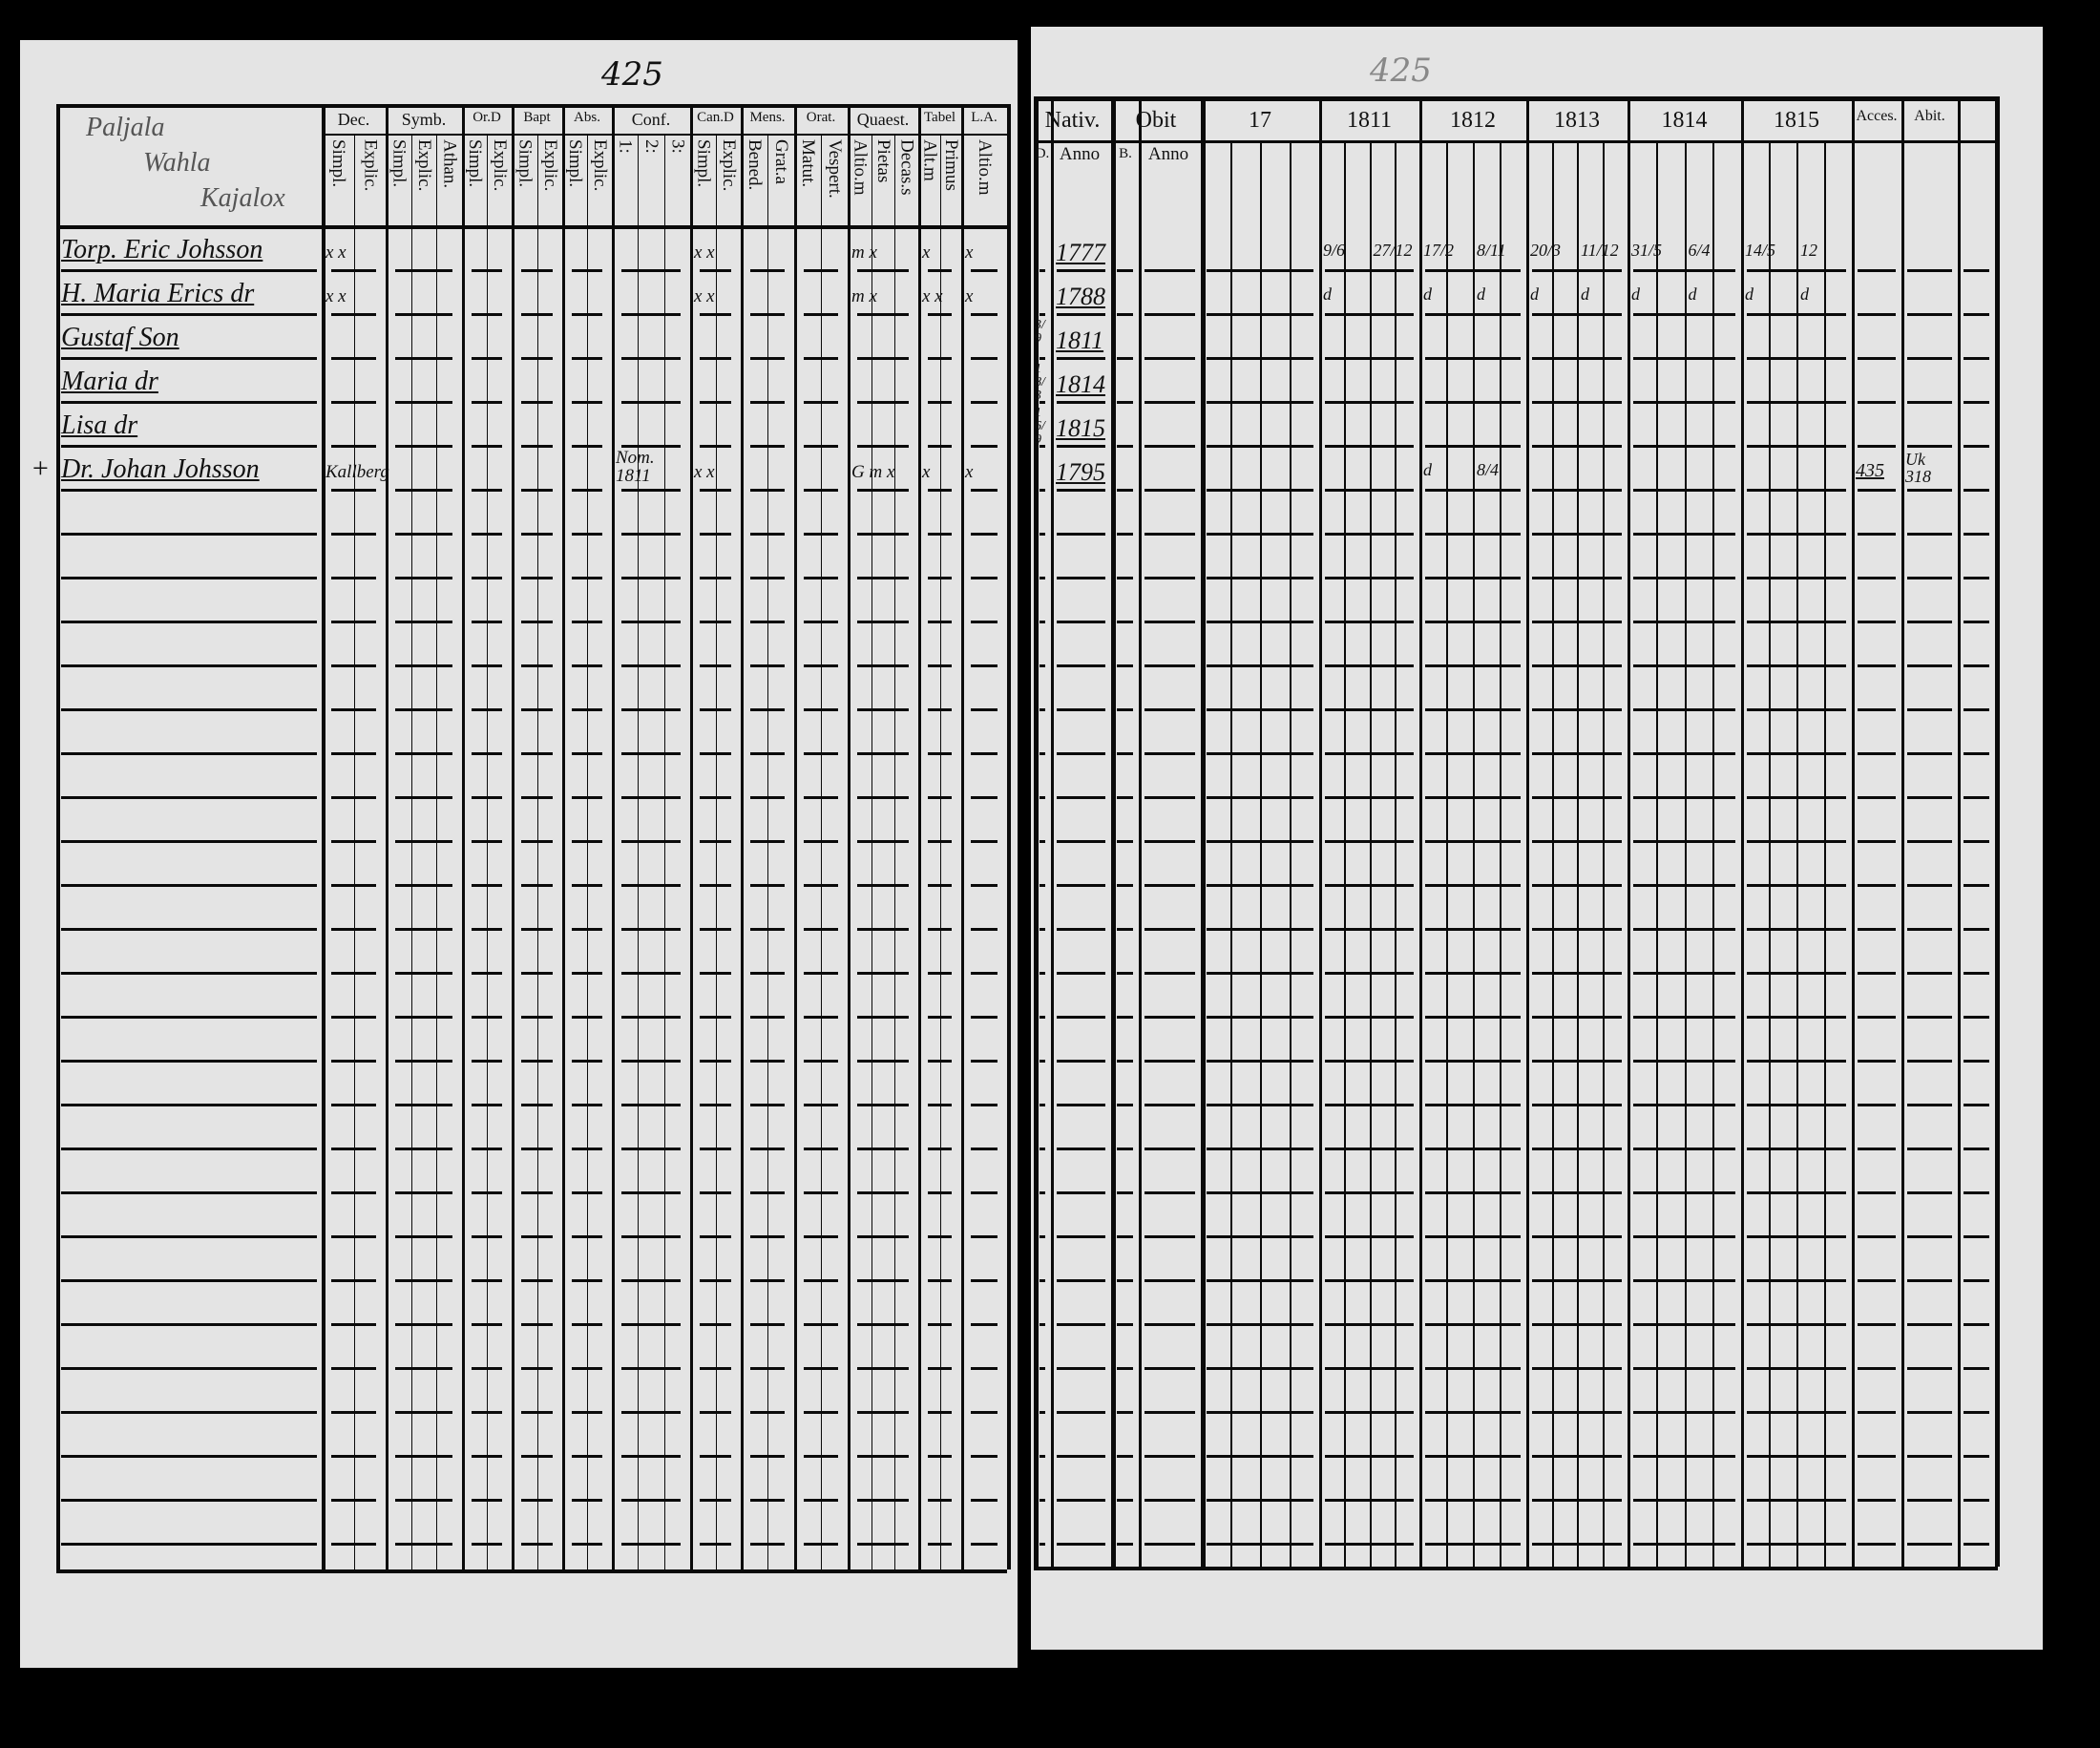 Image resolution: width=2100 pixels, height=1748 pixels. I want to click on column-subheader: Athan., so click(450, 164).